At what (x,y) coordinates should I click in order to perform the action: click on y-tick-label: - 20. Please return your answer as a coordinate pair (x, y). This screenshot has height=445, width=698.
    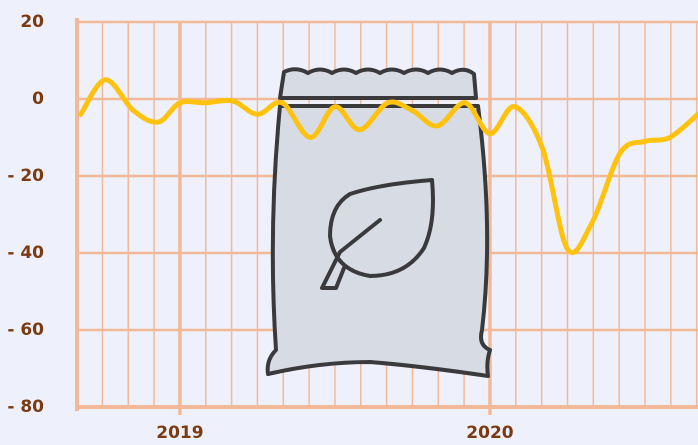
    Looking at the image, I should click on (25, 176).